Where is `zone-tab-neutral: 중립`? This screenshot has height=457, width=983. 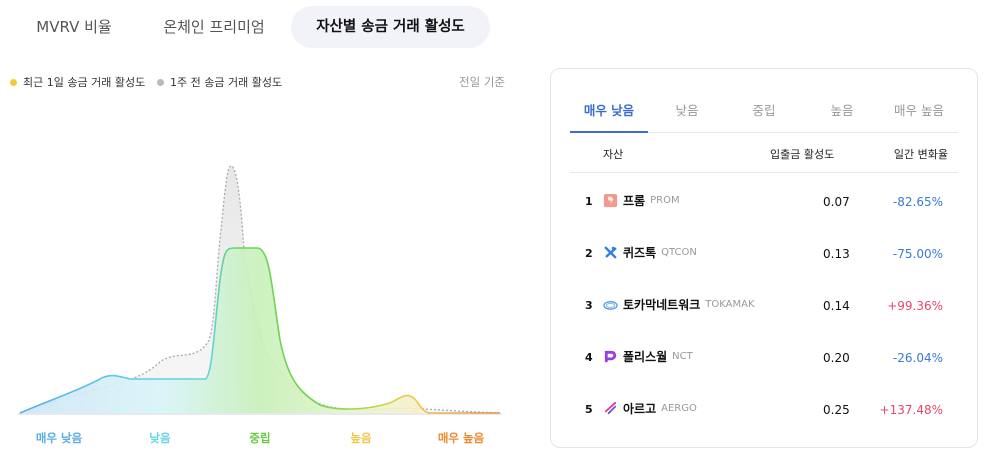
zone-tab-neutral: 중립 is located at coordinates (764, 110).